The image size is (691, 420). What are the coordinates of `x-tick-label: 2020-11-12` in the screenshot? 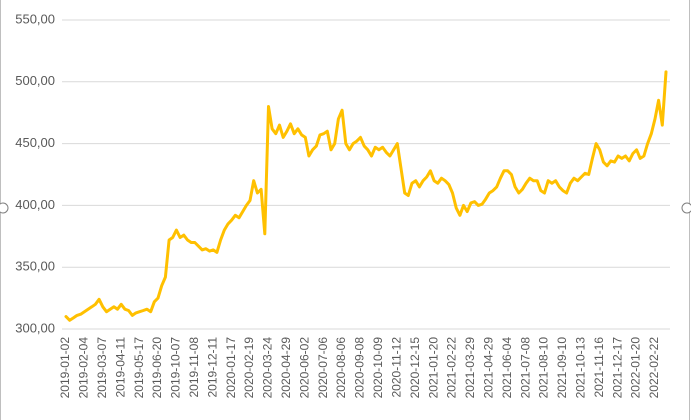 It's located at (396, 367).